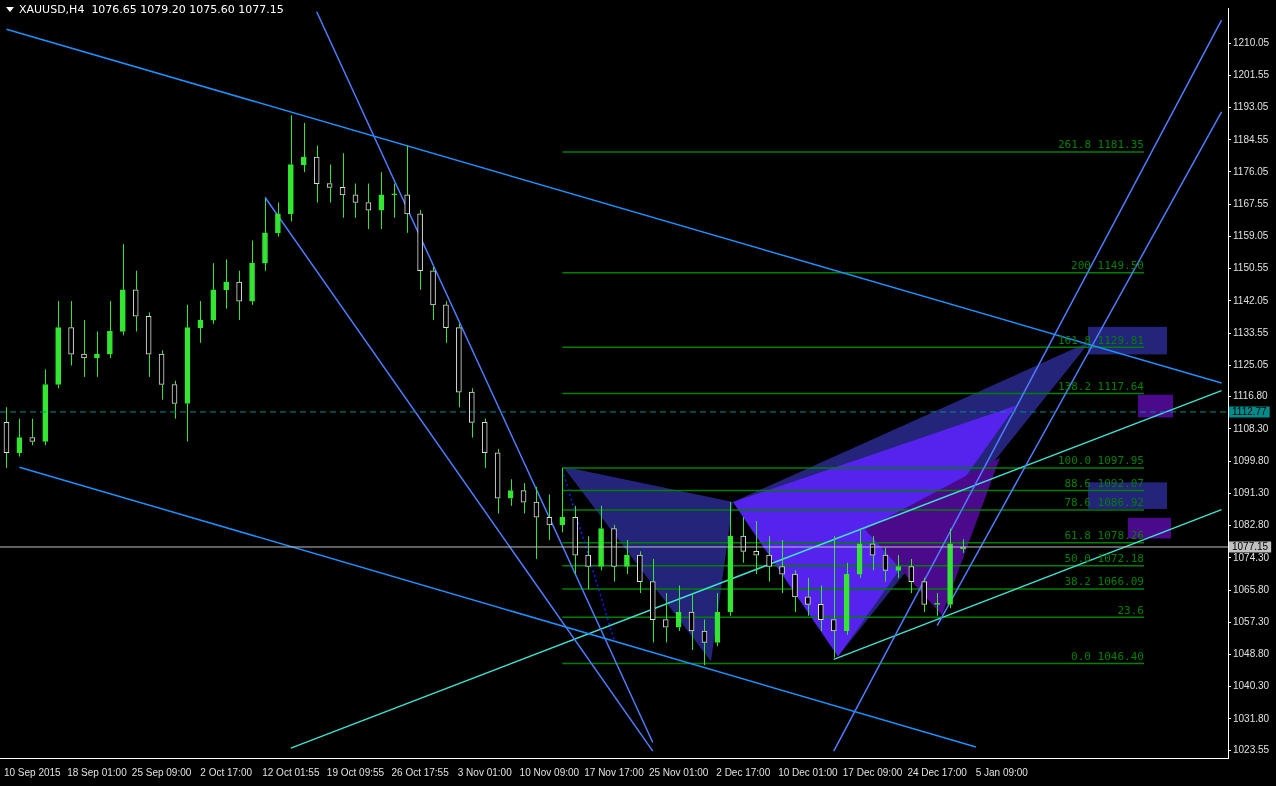  Describe the element at coordinates (1250, 411) in the screenshot. I see `ref-line-label: 1112.77` at that location.